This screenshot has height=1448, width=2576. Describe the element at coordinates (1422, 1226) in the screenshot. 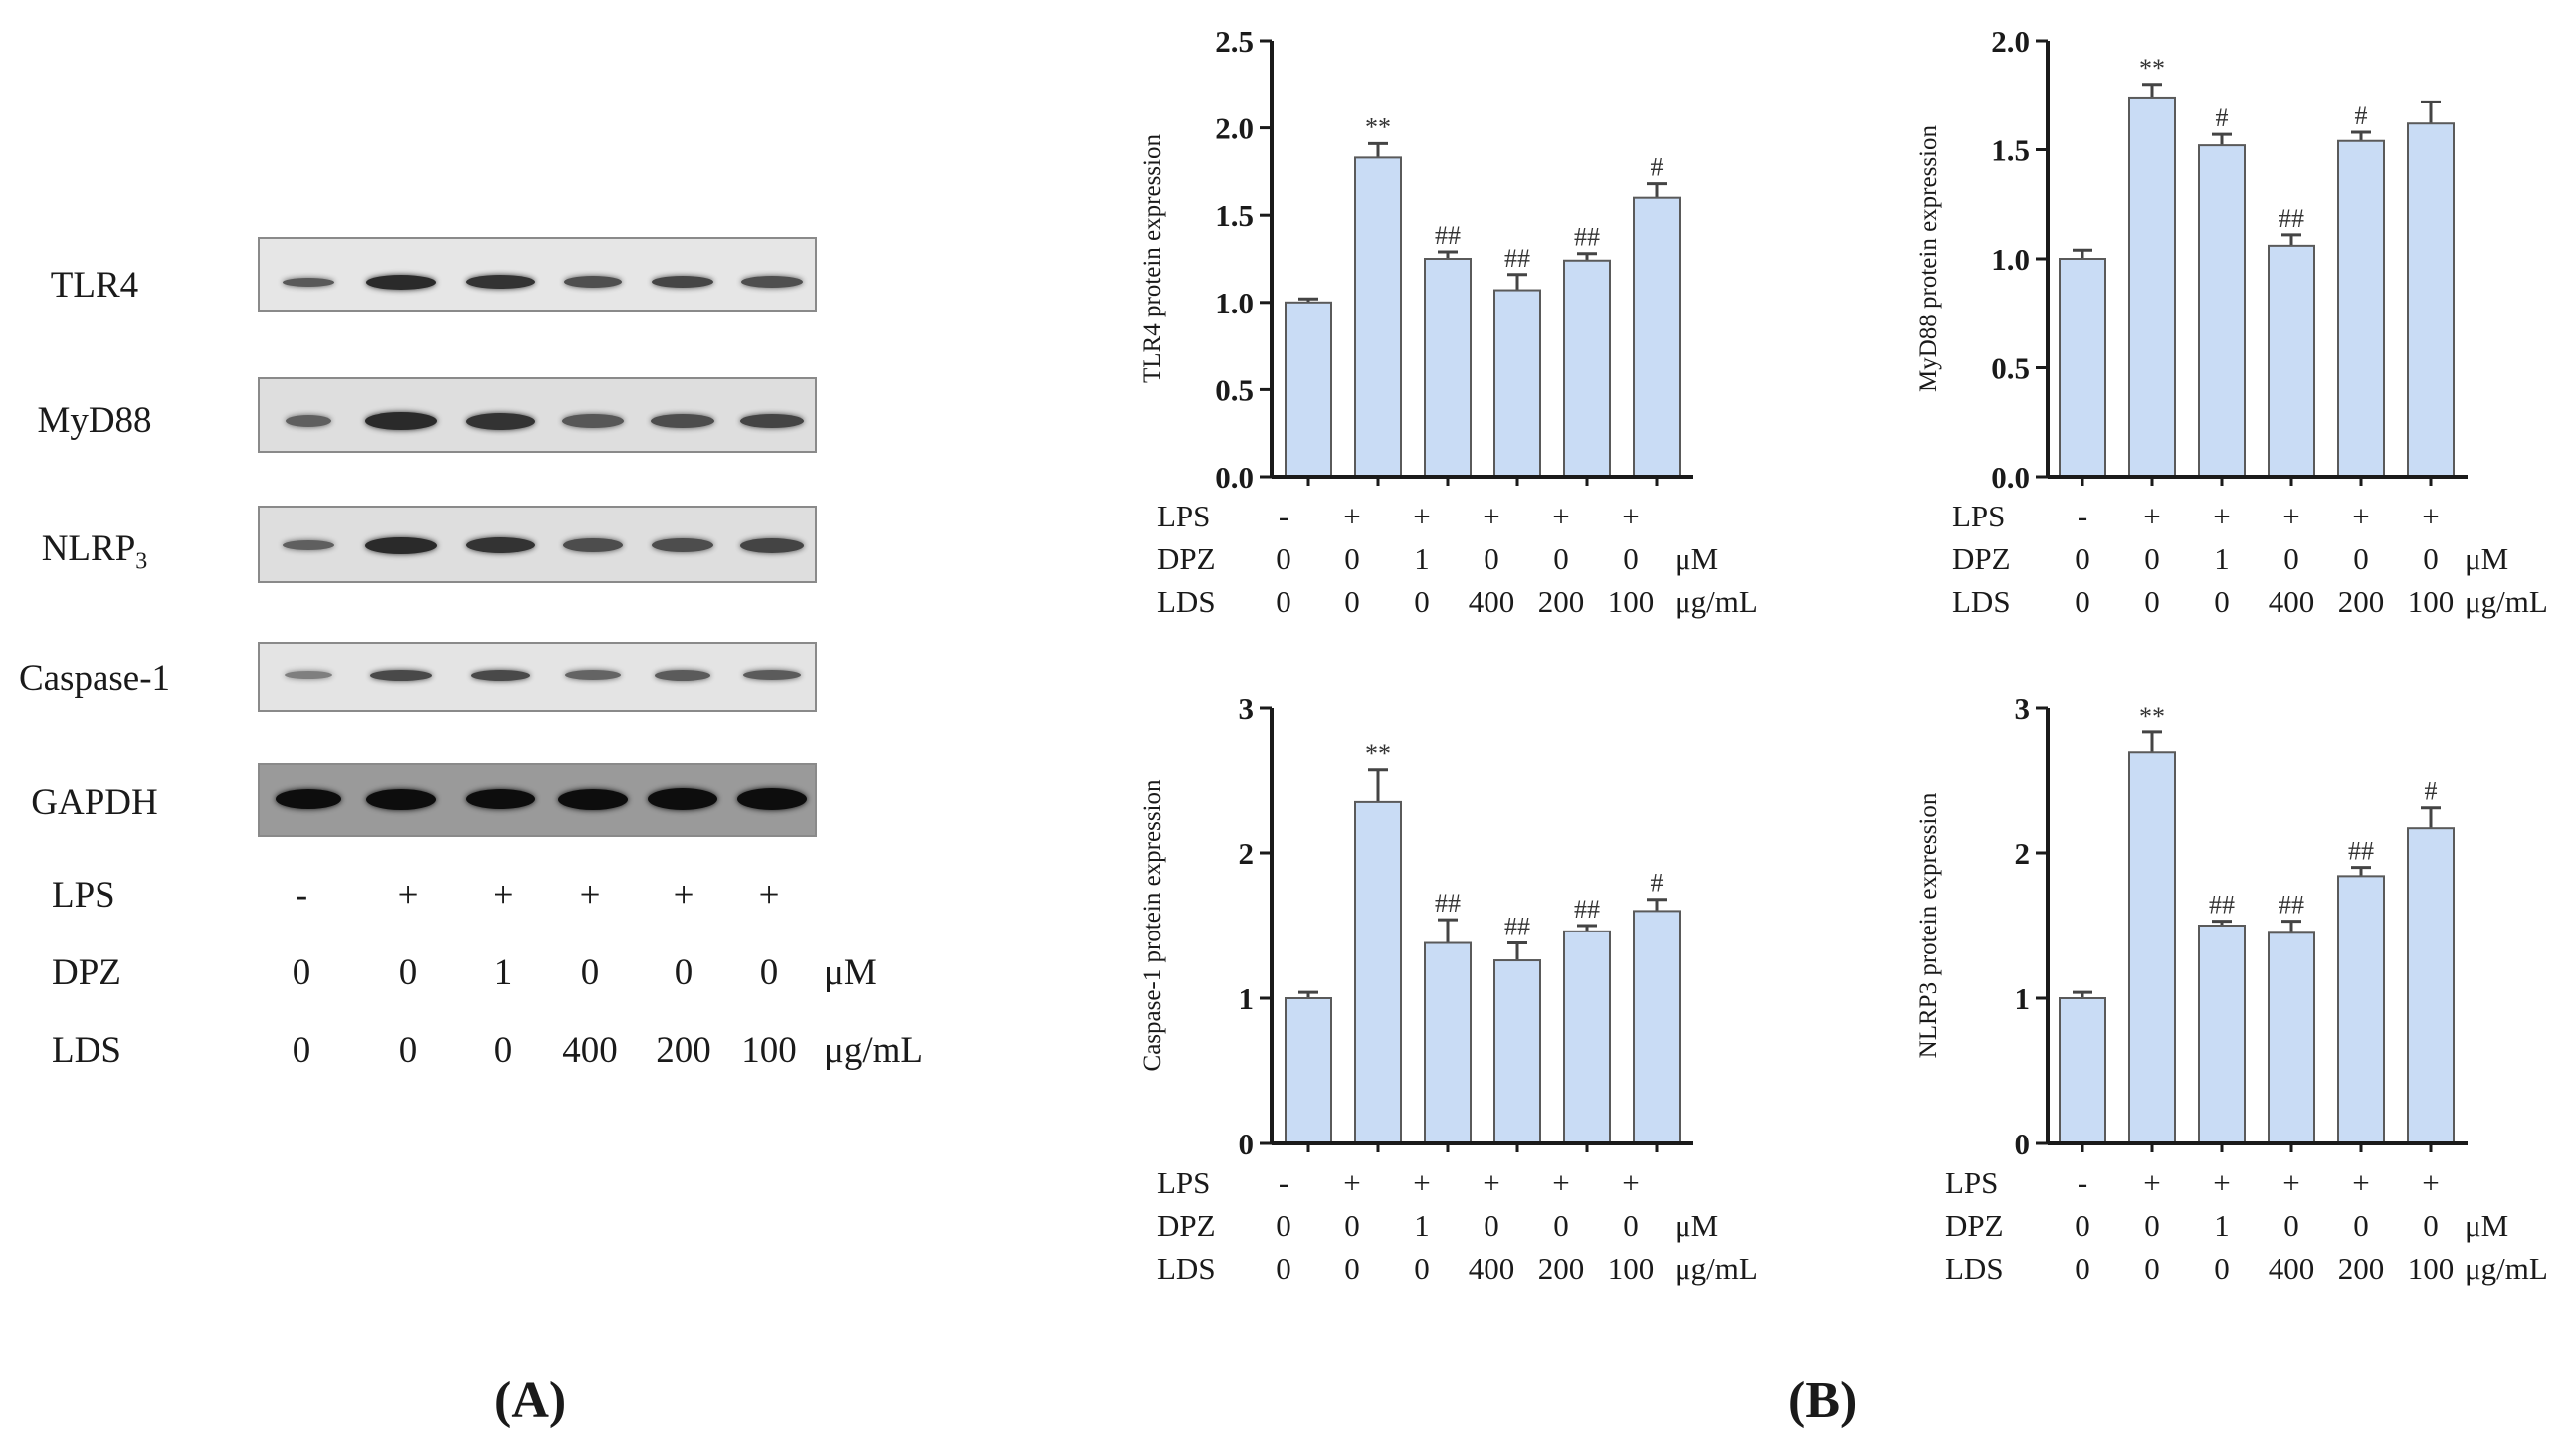

I see `caspase1-chart-dpz-value: 1` at that location.